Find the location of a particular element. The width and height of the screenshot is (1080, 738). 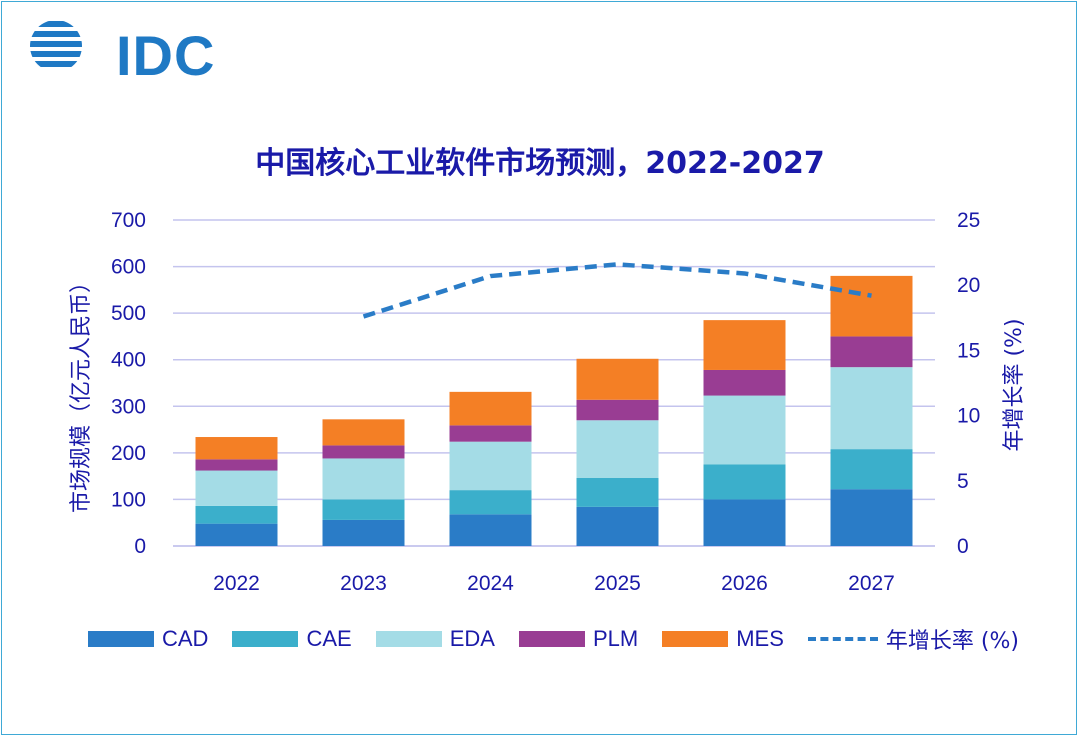

legend-label: 年增长率 (%) is located at coordinates (952, 641).